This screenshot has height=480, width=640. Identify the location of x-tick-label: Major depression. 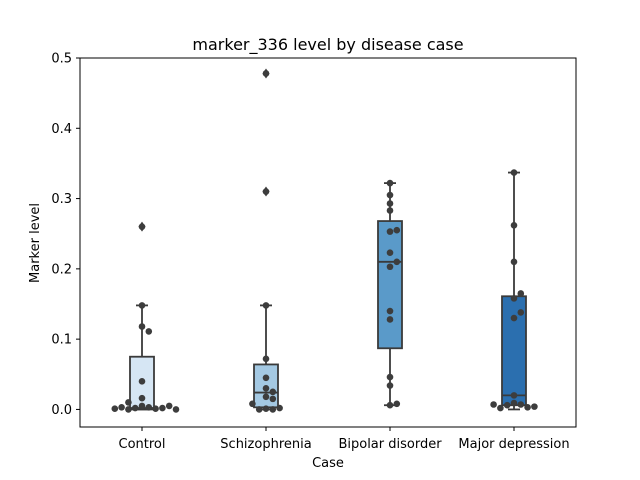
(513, 444).